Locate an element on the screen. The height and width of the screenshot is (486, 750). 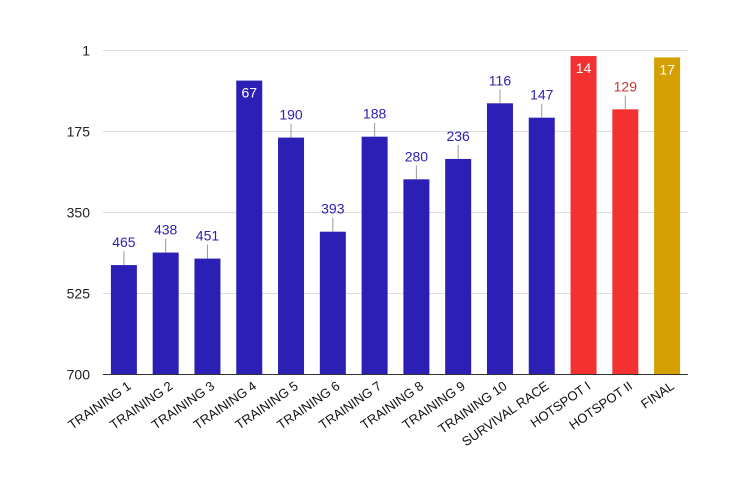
data-label: 17 is located at coordinates (667, 69).